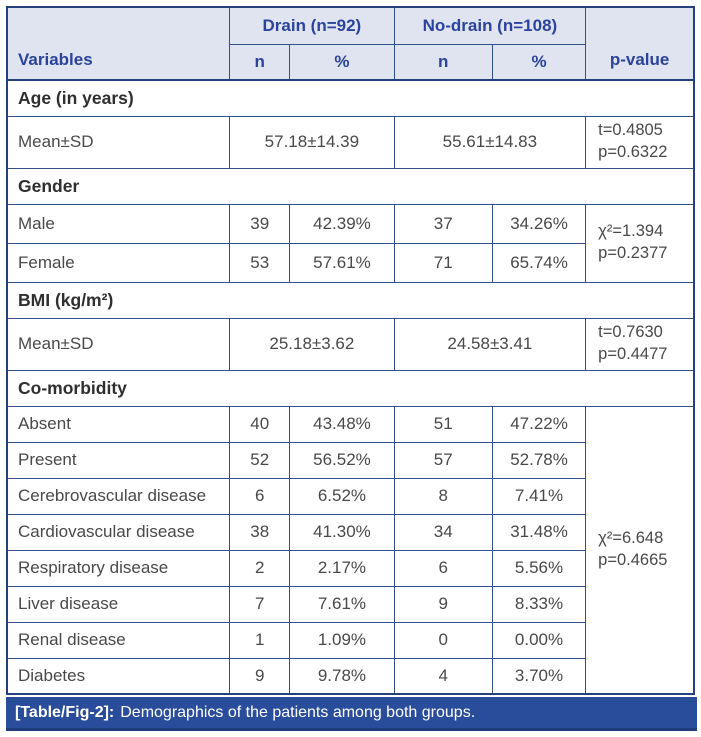 The height and width of the screenshot is (737, 701). I want to click on cell-value: 41.30%, so click(342, 532).